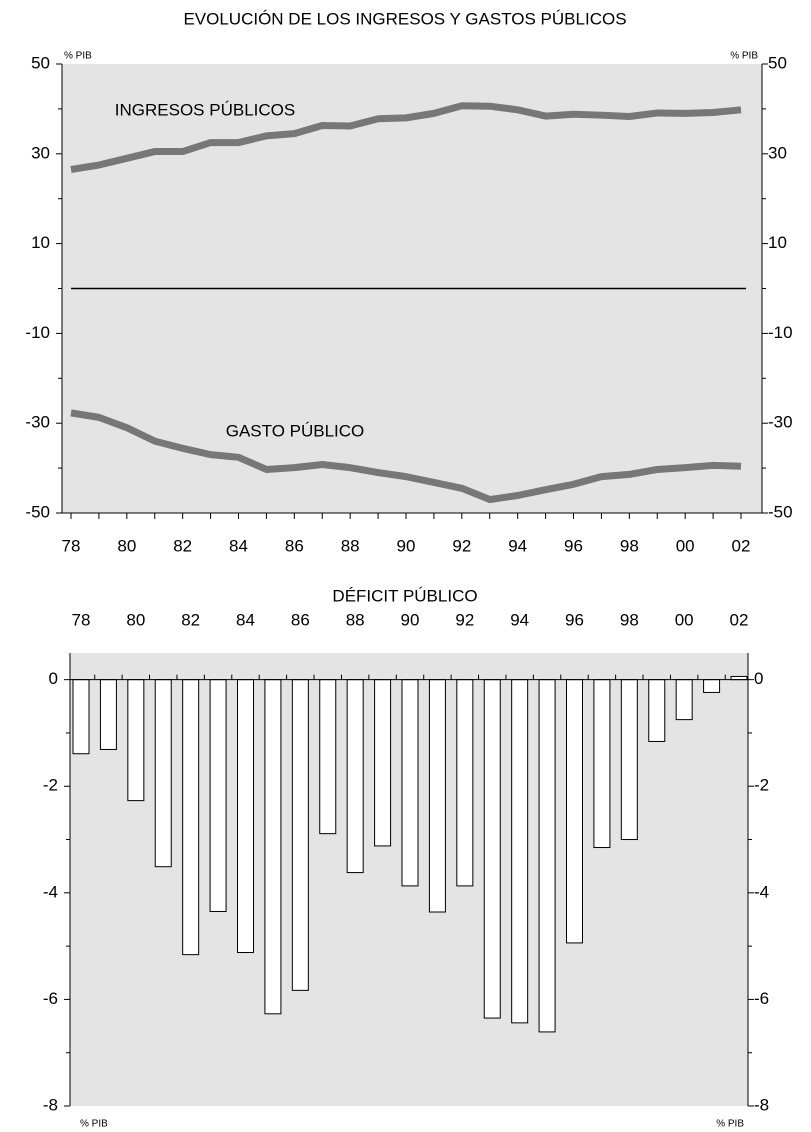  What do you see at coordinates (761, 1104) in the screenshot?
I see `y2-tick-label: -8` at bounding box center [761, 1104].